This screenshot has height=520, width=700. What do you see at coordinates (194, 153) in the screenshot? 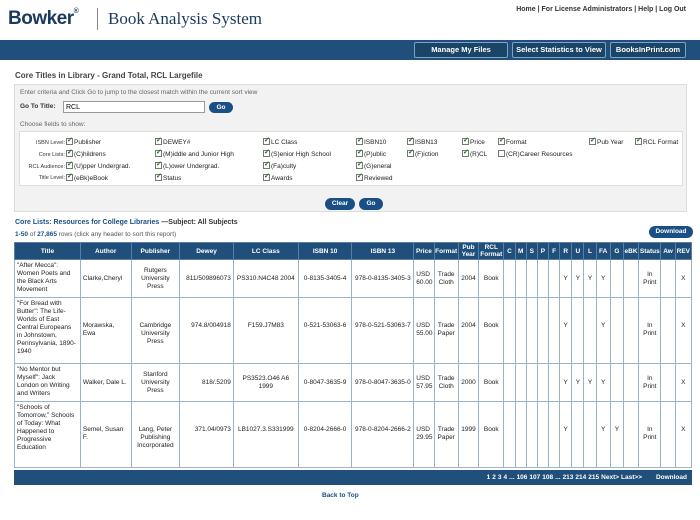
I see `field-checkbox: (M)iddle and Junior High` at bounding box center [194, 153].